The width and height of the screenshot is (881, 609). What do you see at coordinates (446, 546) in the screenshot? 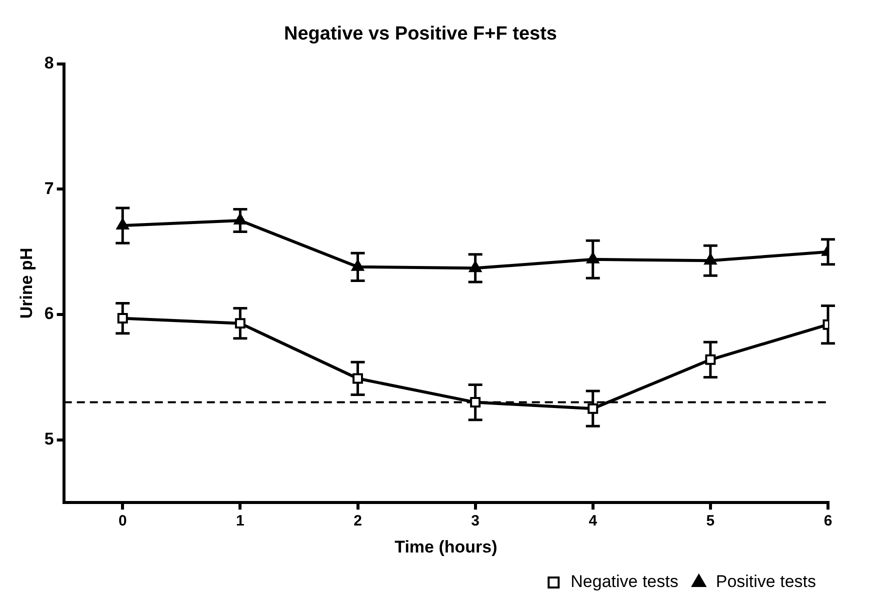
I see `x-axis-title: Time (hours)` at bounding box center [446, 546].